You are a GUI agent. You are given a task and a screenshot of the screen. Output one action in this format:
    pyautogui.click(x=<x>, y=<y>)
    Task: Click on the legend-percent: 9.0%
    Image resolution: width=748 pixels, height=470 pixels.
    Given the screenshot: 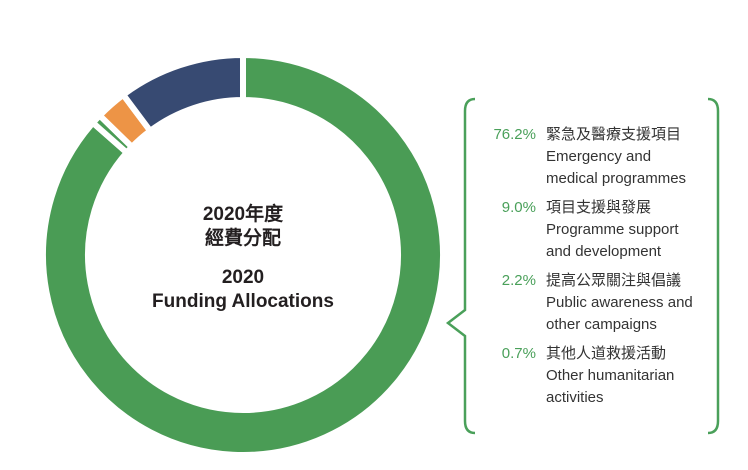 What is the action you would take?
    pyautogui.click(x=518, y=207)
    